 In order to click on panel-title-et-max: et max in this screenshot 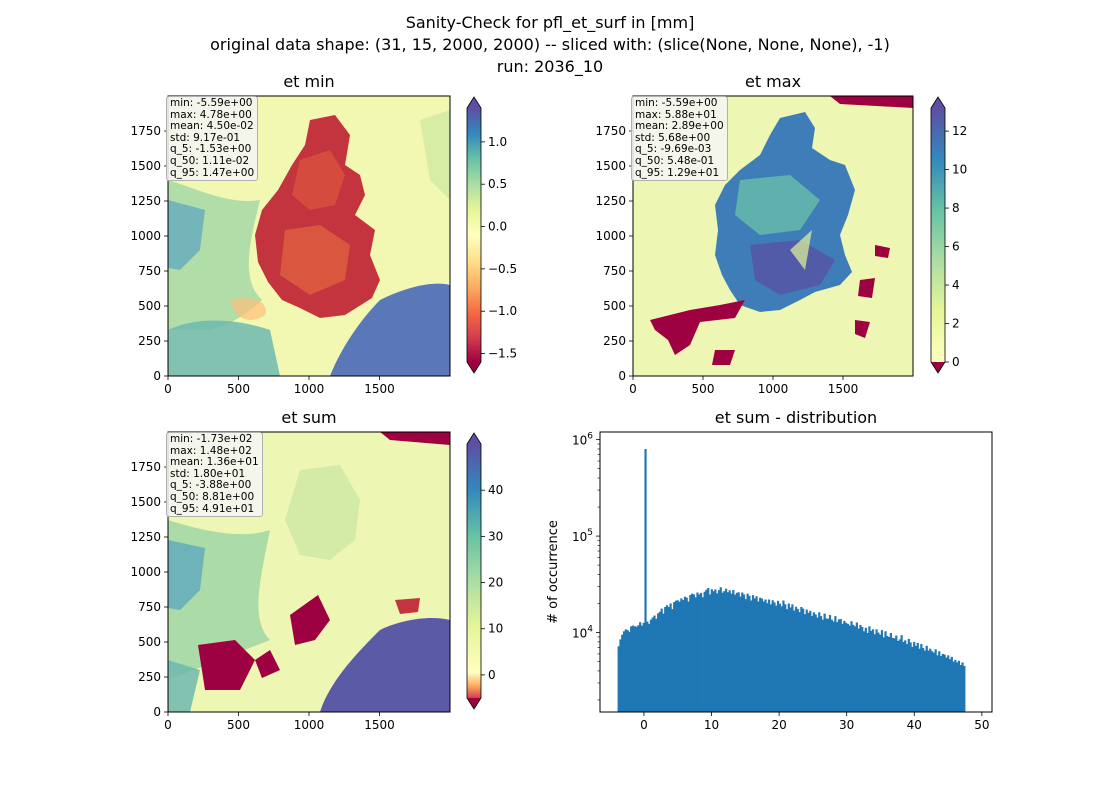, I will do `click(773, 81)`.